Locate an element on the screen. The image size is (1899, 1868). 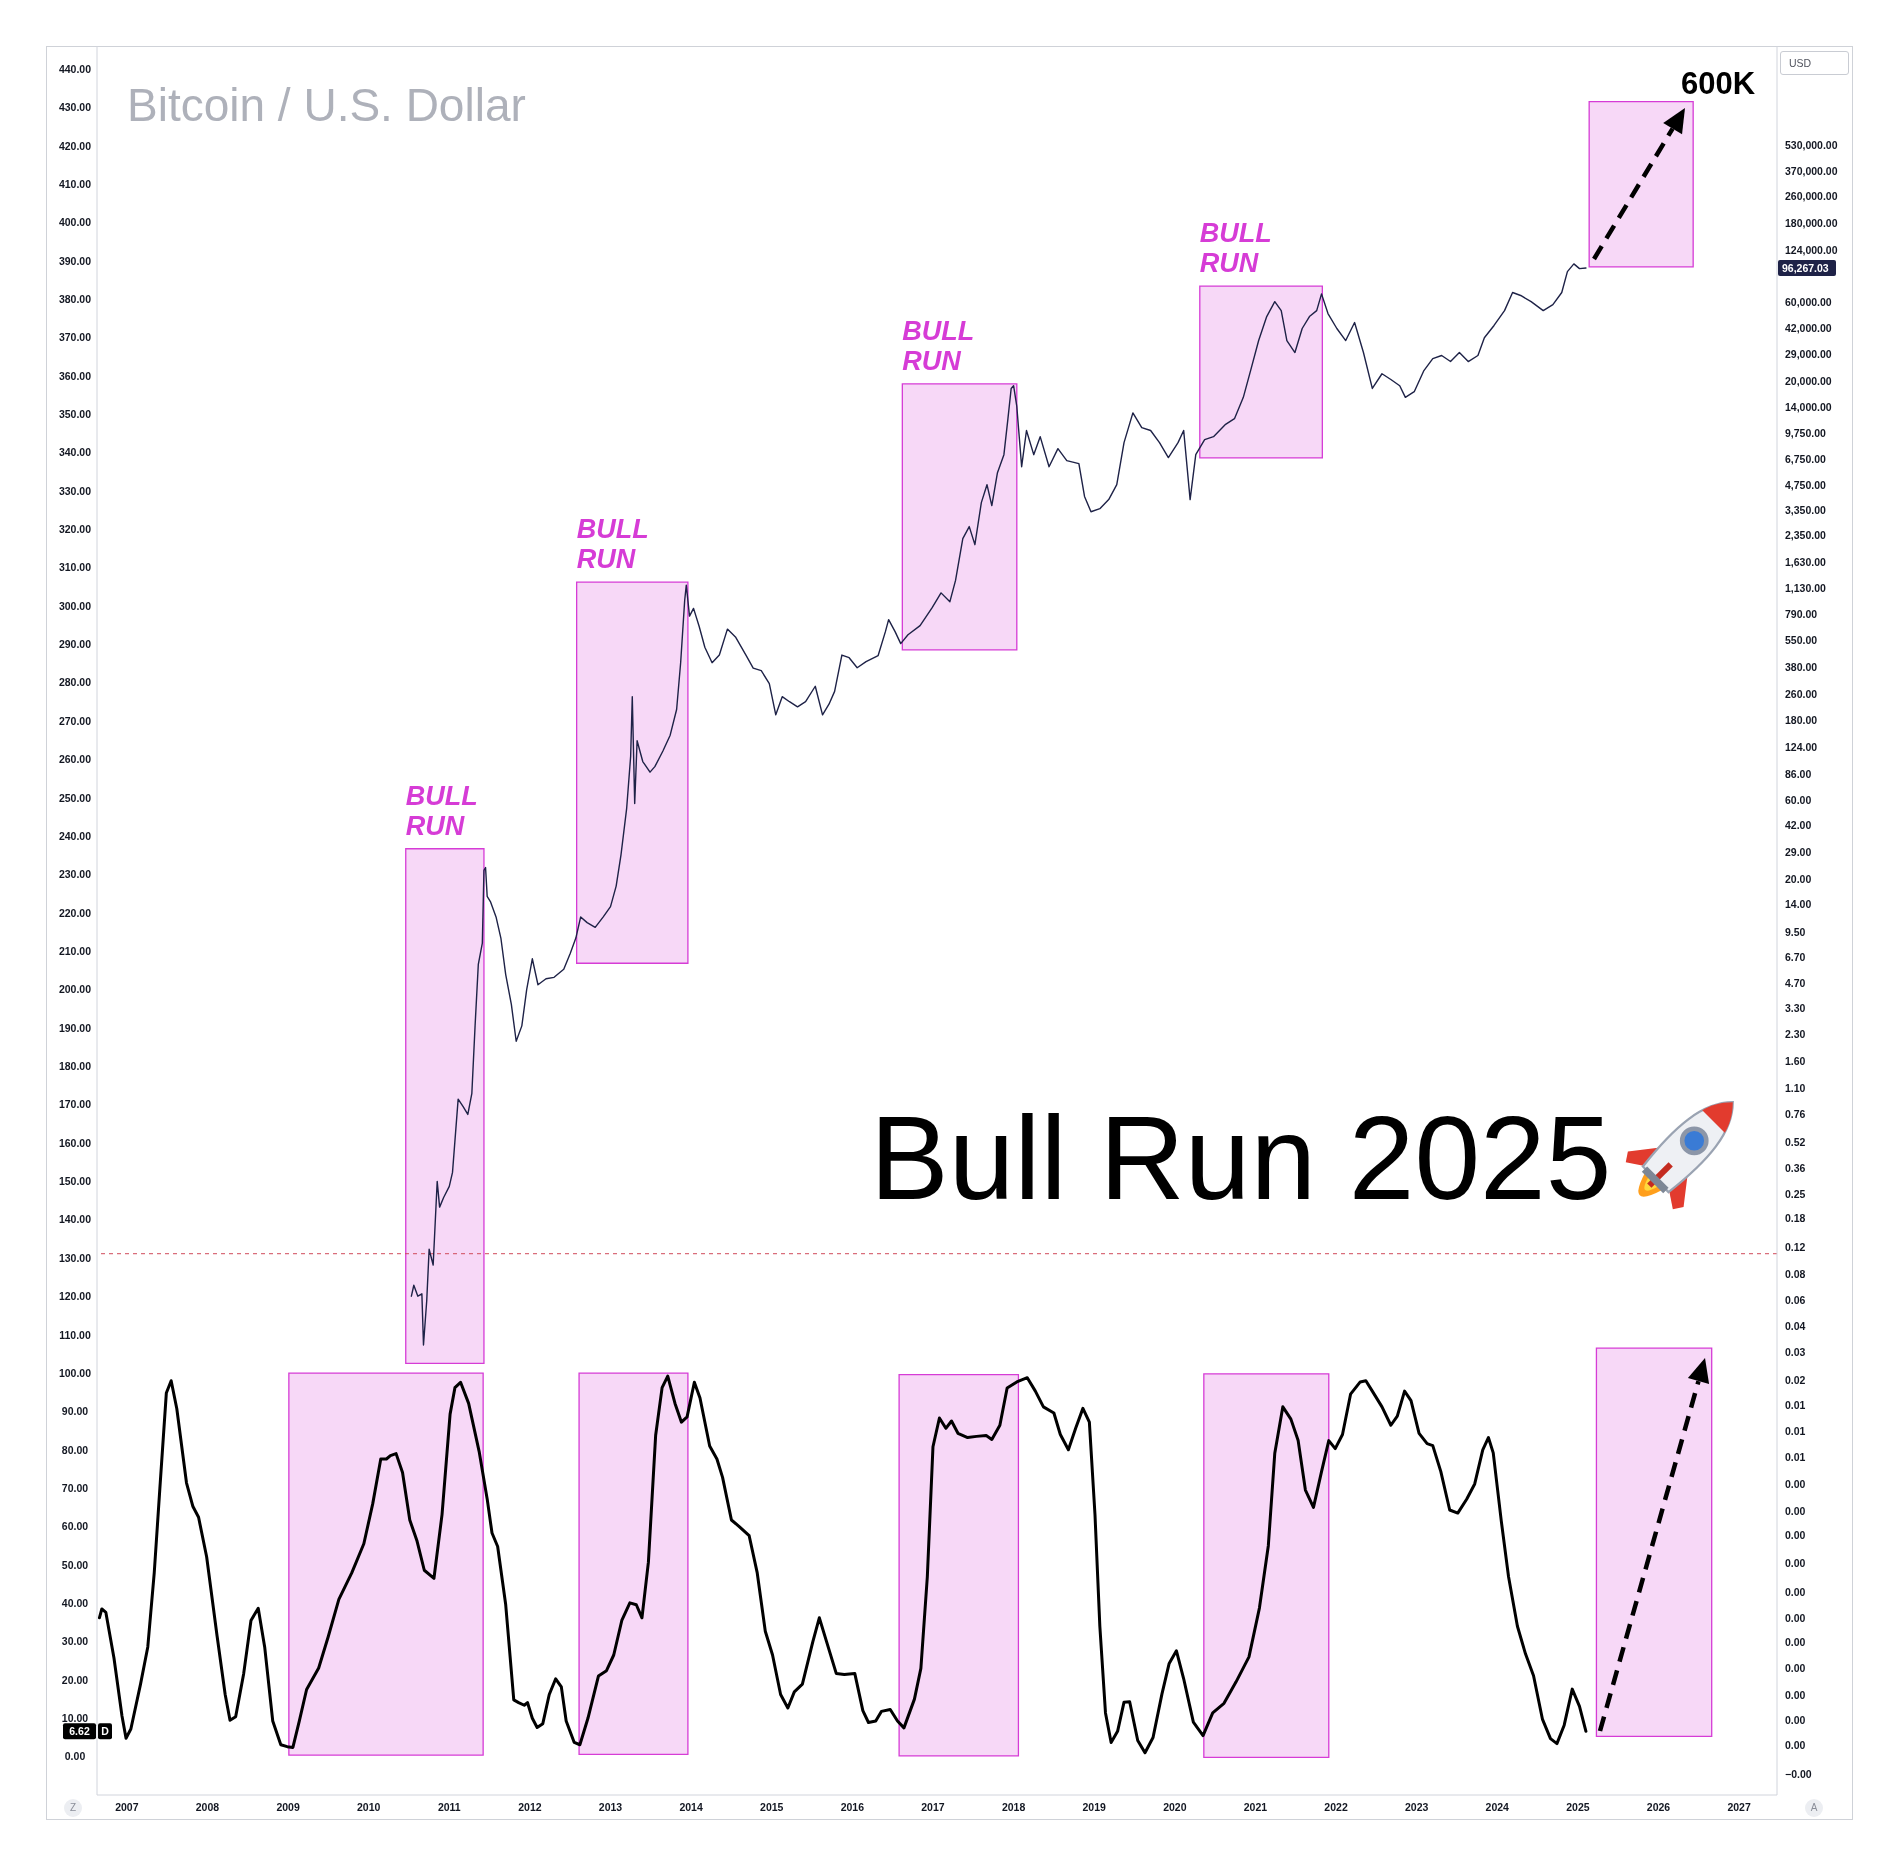
y-tick-label: 0.00 is located at coordinates (75, 1756).